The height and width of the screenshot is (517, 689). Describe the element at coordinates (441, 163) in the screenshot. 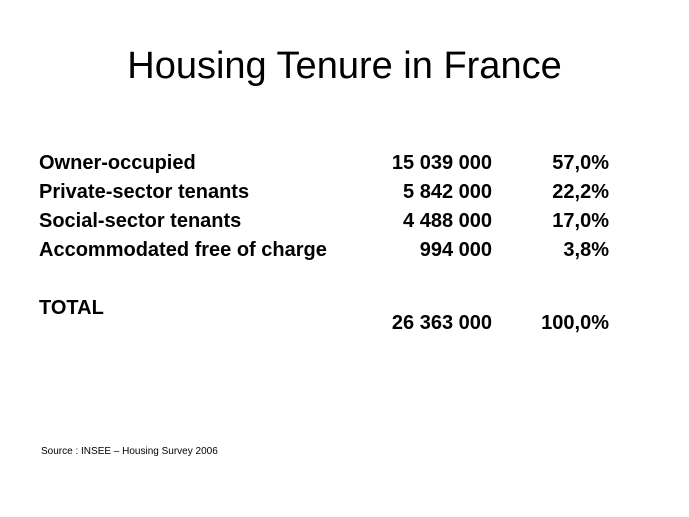

I see `household-count: 15 039 000` at that location.